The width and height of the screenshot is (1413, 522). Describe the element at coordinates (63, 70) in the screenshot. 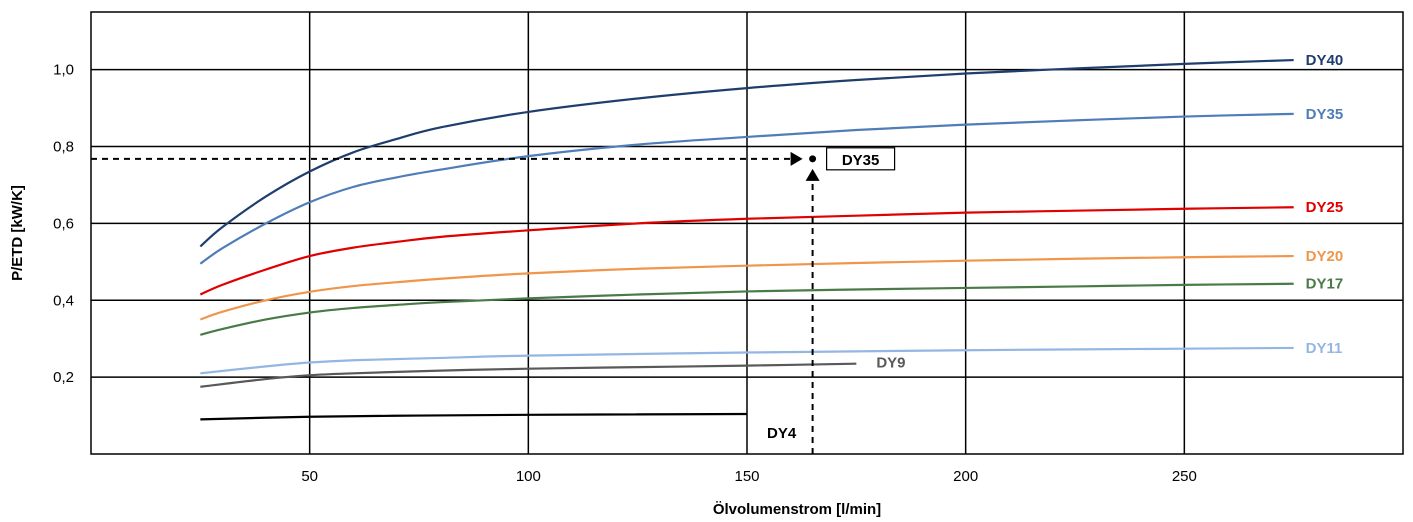

I see `y-tick-label: 1,0` at that location.